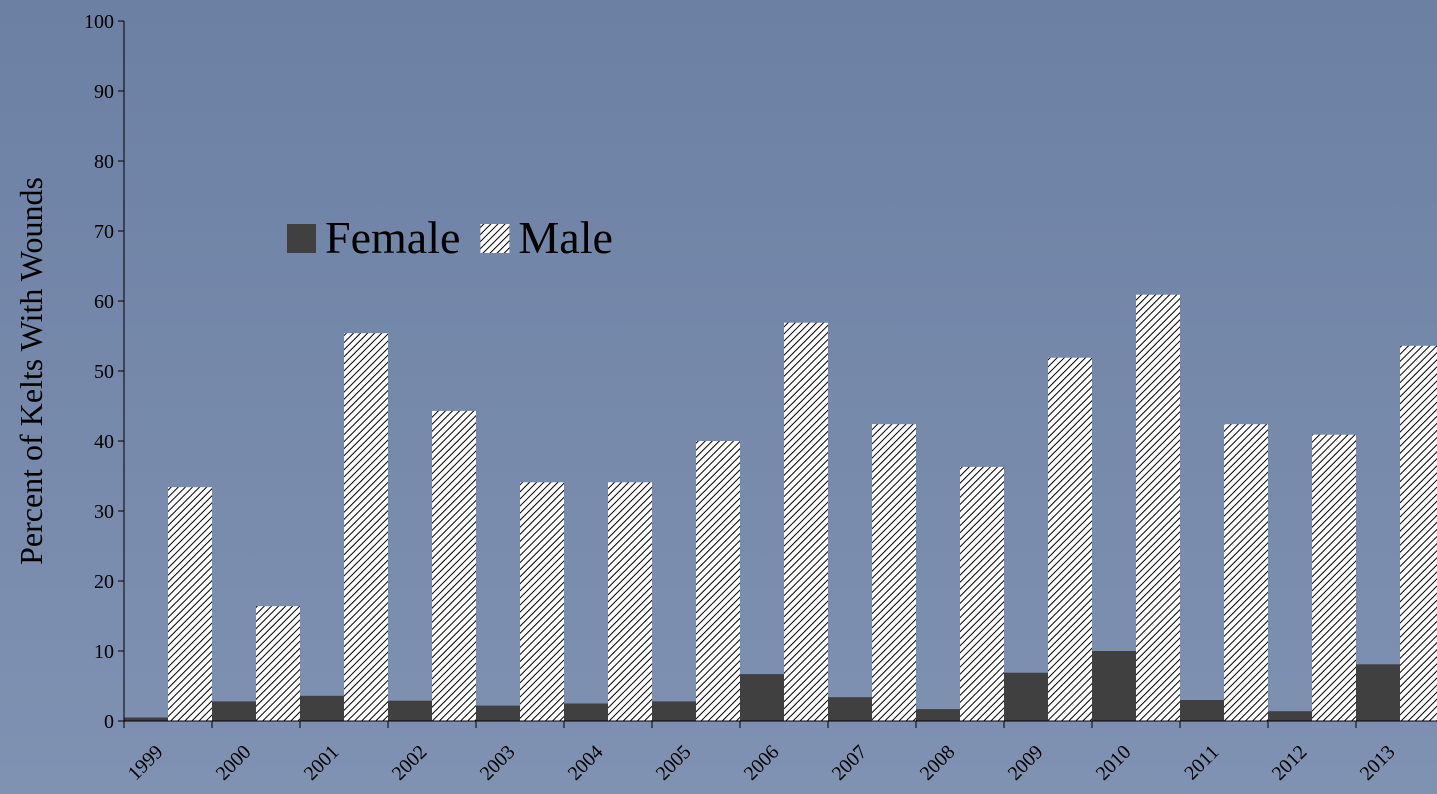  What do you see at coordinates (104, 512) in the screenshot?
I see `y-tick-label: 30` at bounding box center [104, 512].